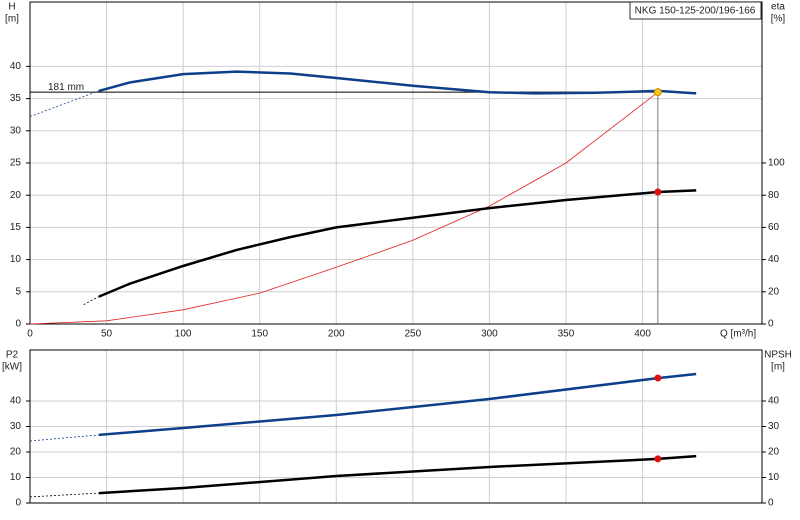 The height and width of the screenshot is (520, 800). Describe the element at coordinates (18, 291) in the screenshot. I see `y-tick-label: 5` at that location.